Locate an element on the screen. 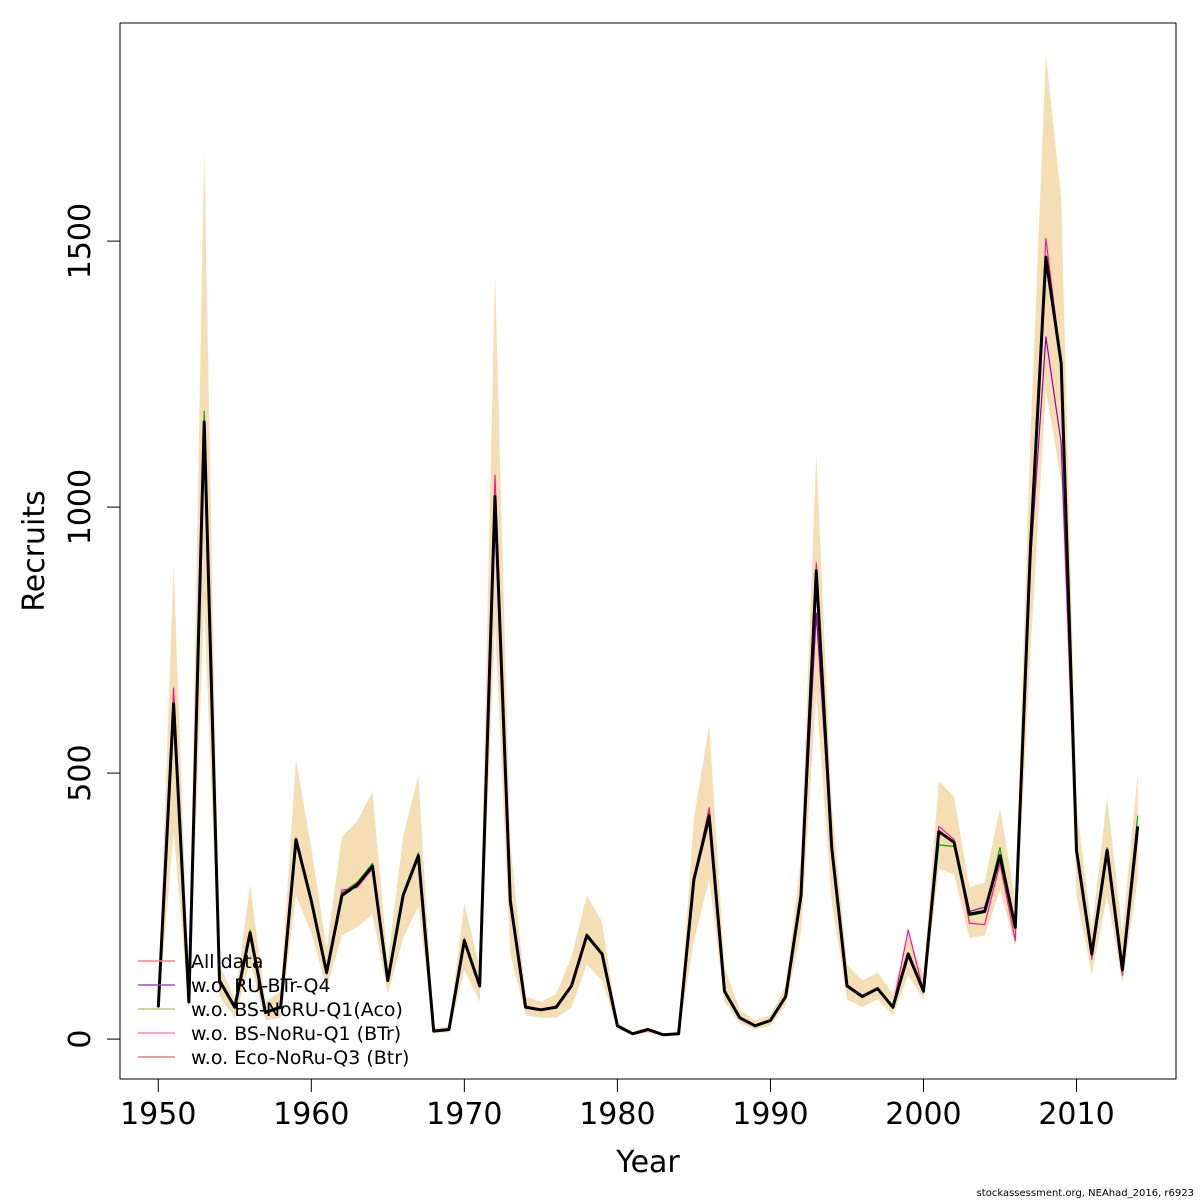 The image size is (1200, 1200). y-tick-label-1500: 1500 is located at coordinates (80, 241).